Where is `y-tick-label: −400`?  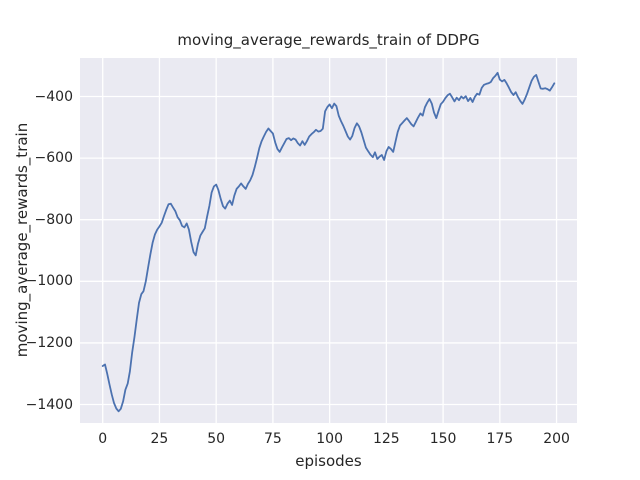
y-tick-label: −400 is located at coordinates (53, 96).